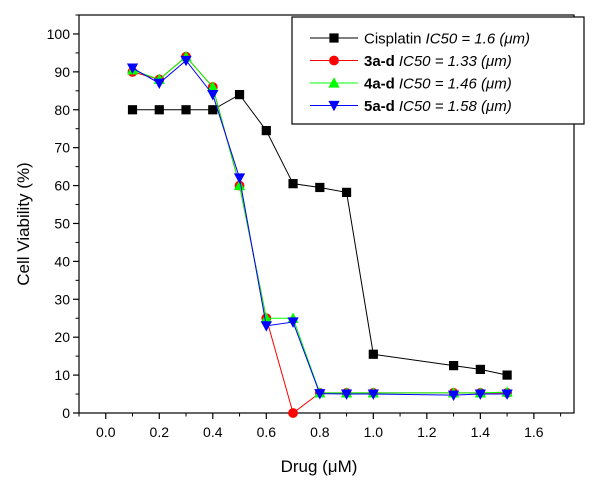 The image size is (606, 482). I want to click on legend-item: 4a-d IC50 = 1.46 (μm), so click(411, 84).